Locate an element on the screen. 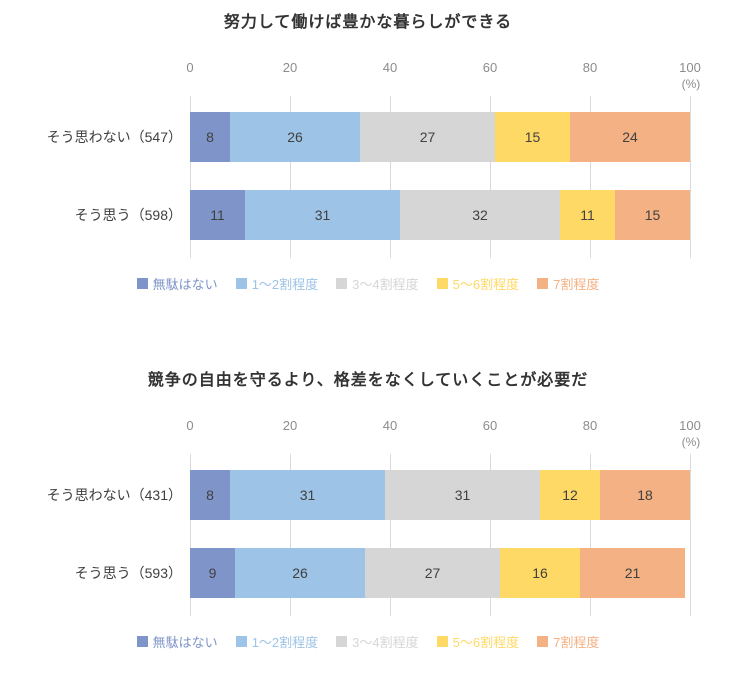  category-label: そう思わない（547） is located at coordinates (114, 137).